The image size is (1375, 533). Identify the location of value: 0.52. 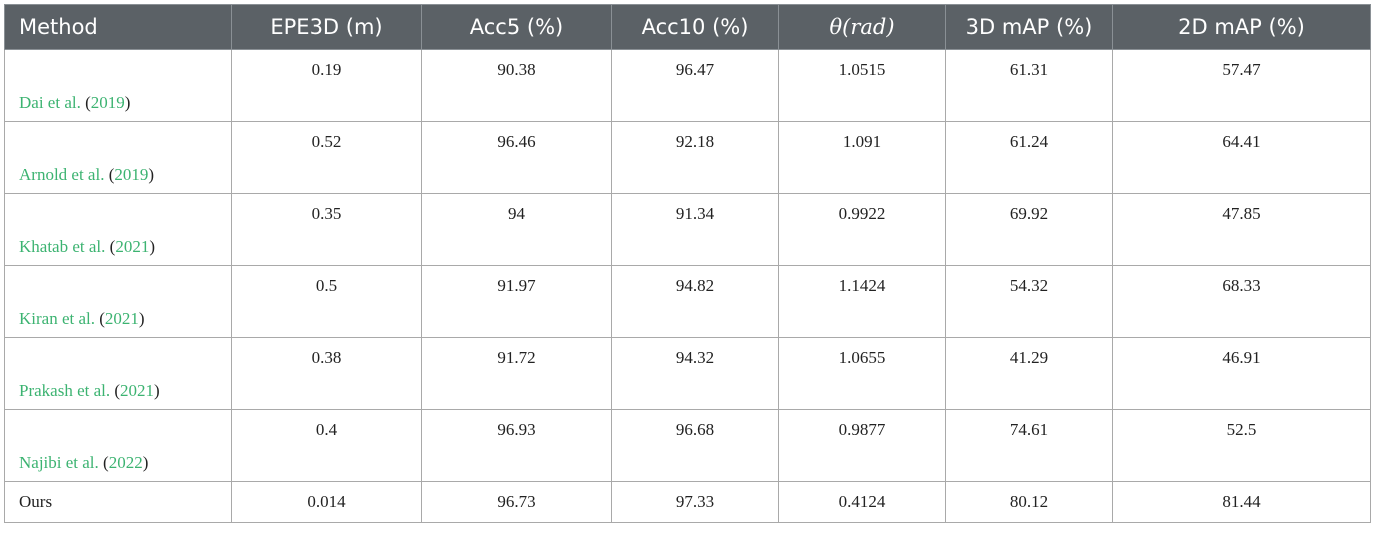
(326, 141).